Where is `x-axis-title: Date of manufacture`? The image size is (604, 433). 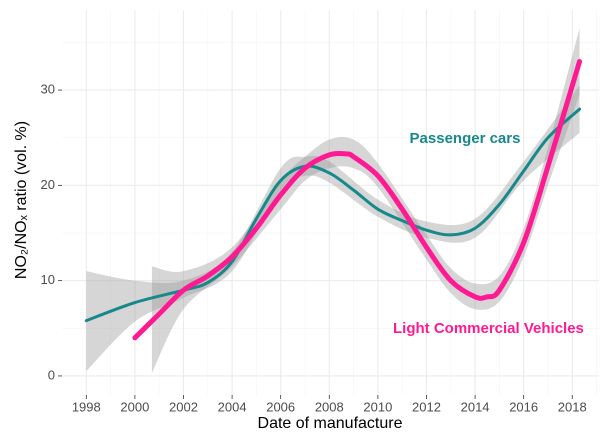
x-axis-title: Date of manufacture is located at coordinates (330, 423).